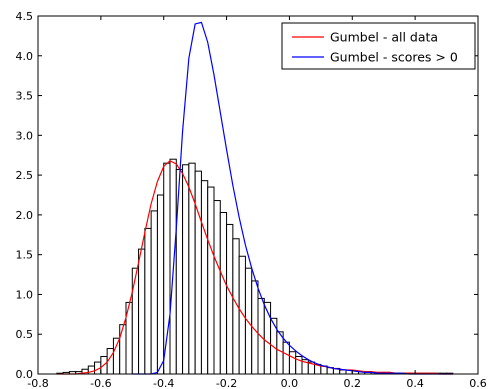 The image size is (497, 389). I want to click on y-tick-label: 2.5, so click(25, 175).